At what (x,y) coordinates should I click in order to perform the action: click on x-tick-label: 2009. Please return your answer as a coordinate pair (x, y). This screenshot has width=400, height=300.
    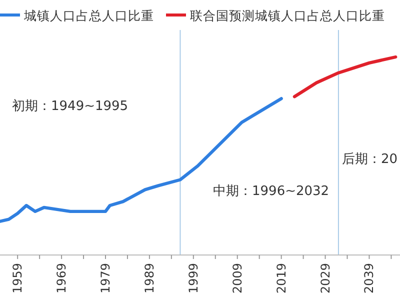
    Looking at the image, I should click on (237, 278).